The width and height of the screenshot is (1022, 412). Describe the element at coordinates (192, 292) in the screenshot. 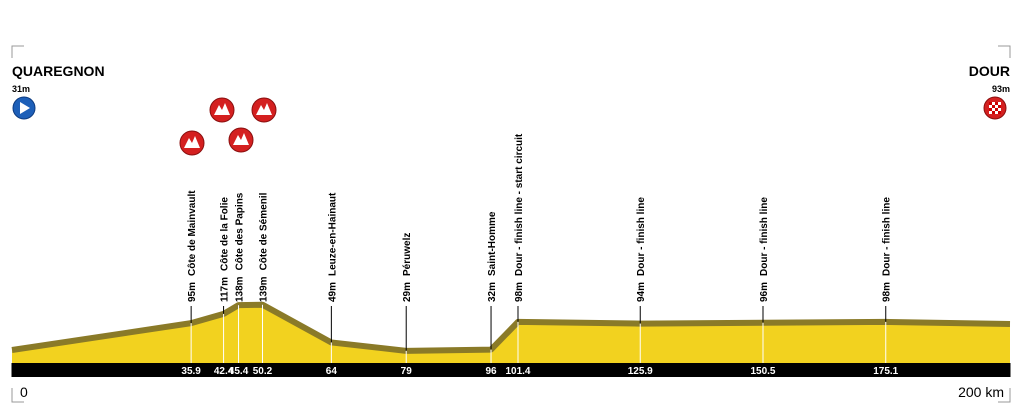

I see `waypoint-elevation: 95m` at that location.